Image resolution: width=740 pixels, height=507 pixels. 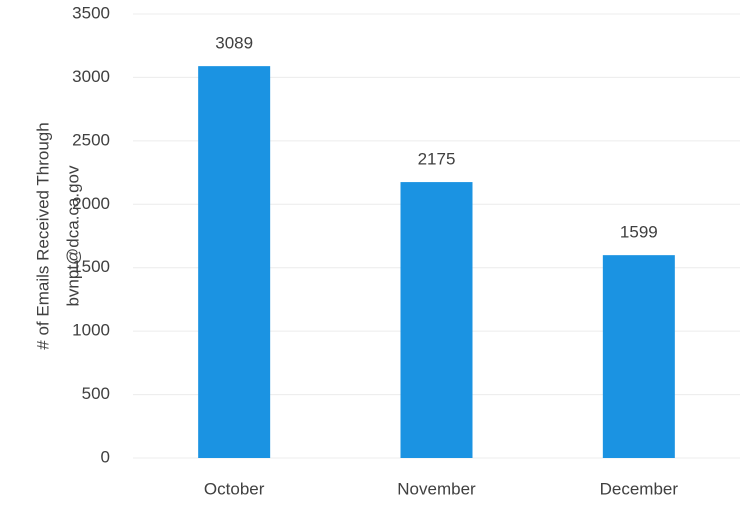 What do you see at coordinates (96, 393) in the screenshot?
I see `y-tick-label: 500` at bounding box center [96, 393].